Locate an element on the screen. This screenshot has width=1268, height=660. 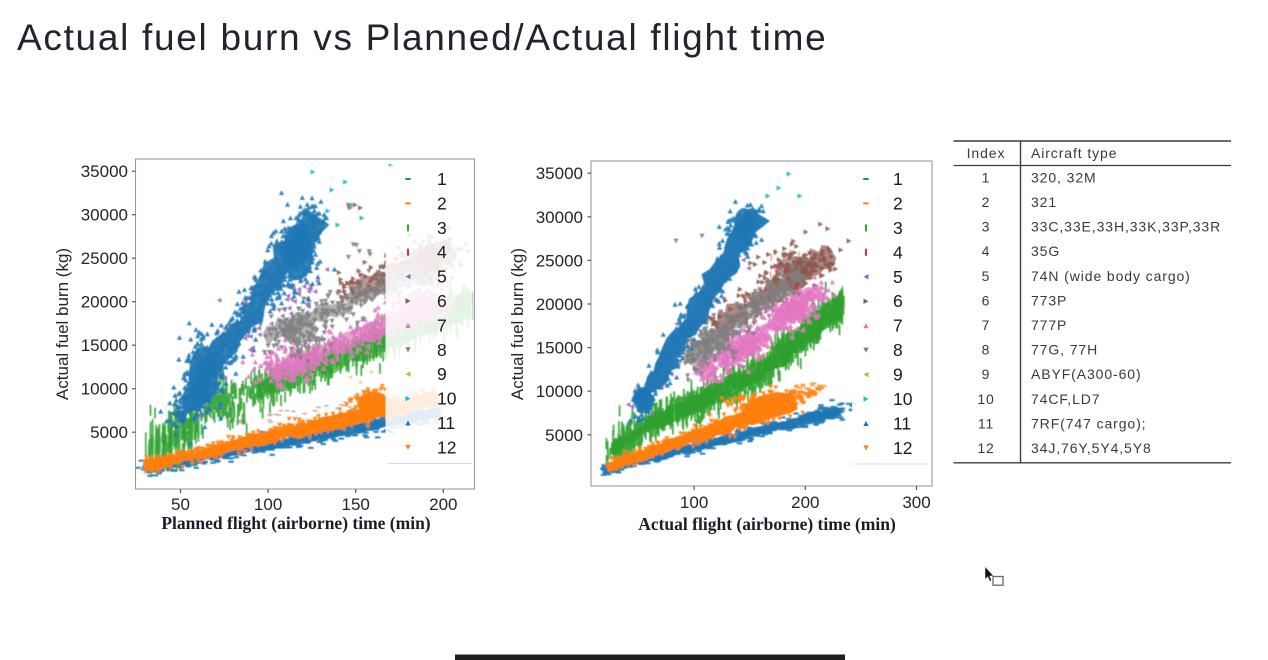
svg-text:Planned flight (airborne) time: Planned flight (airborne) time (min) is located at coordinates (295, 523).